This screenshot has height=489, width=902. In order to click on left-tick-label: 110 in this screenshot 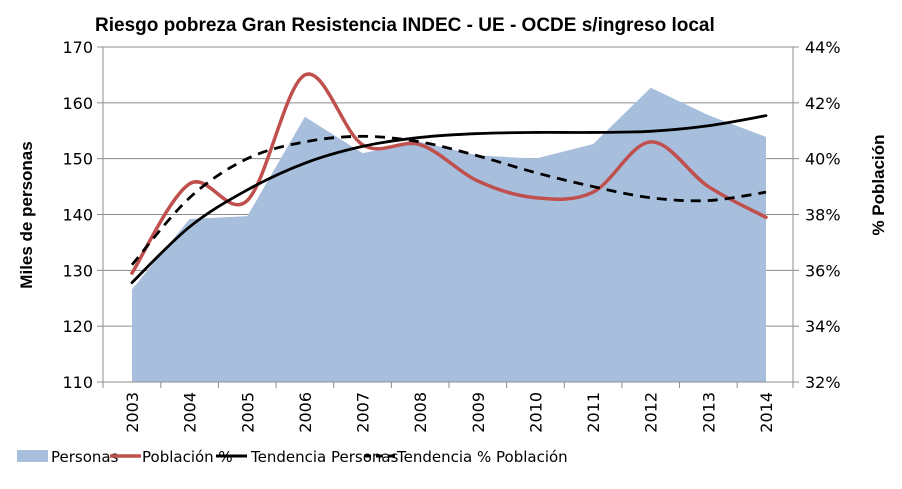, I will do `click(77, 382)`.